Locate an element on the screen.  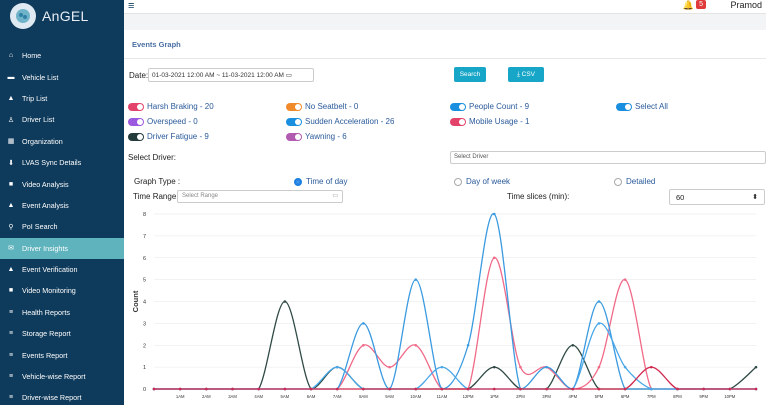
toggle-harsh-braking-20: Harsh Braking - 20 is located at coordinates (171, 106).